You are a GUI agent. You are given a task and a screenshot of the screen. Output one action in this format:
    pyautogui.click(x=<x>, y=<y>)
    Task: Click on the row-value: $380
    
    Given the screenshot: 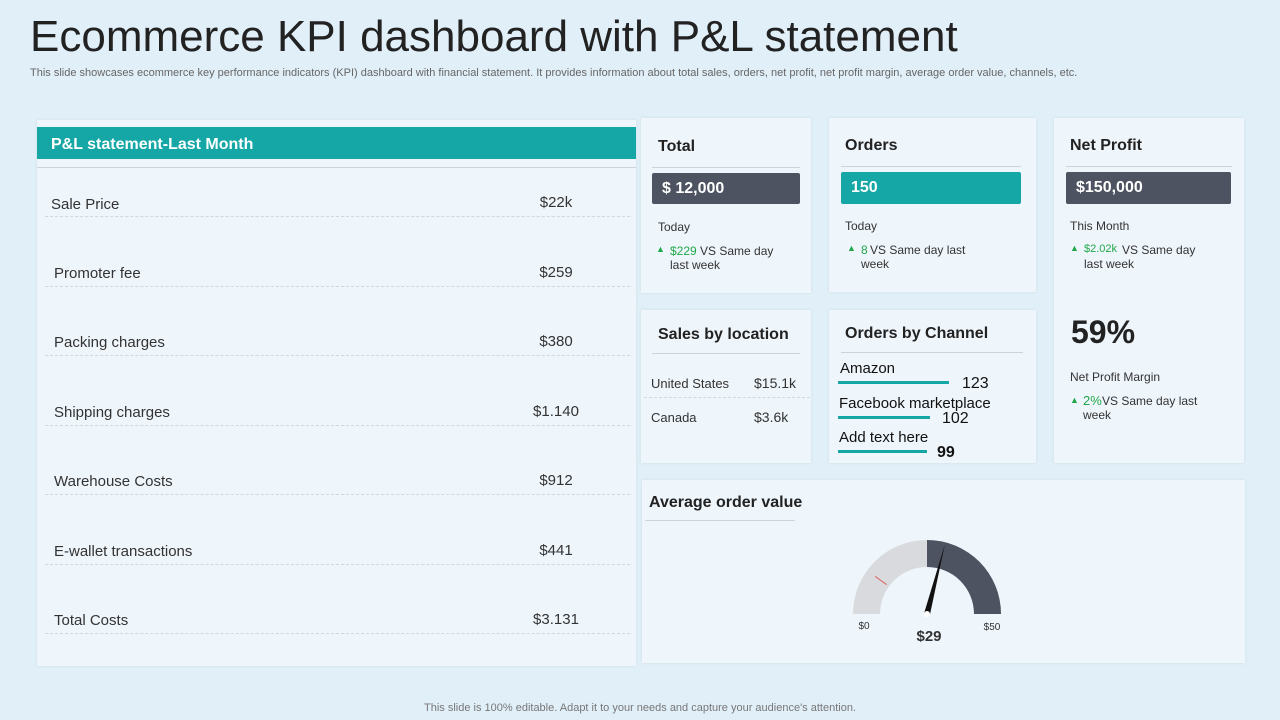 What is the action you would take?
    pyautogui.click(x=556, y=341)
    